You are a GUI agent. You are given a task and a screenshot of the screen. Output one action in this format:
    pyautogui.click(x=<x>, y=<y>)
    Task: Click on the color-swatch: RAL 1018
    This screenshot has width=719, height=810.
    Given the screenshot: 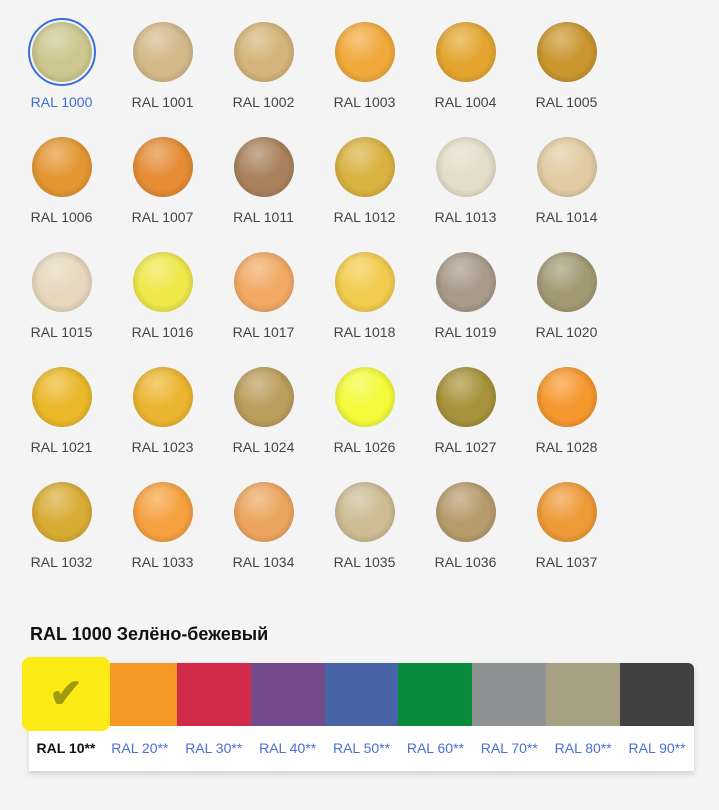 What is the action you would take?
    pyautogui.click(x=364, y=309)
    